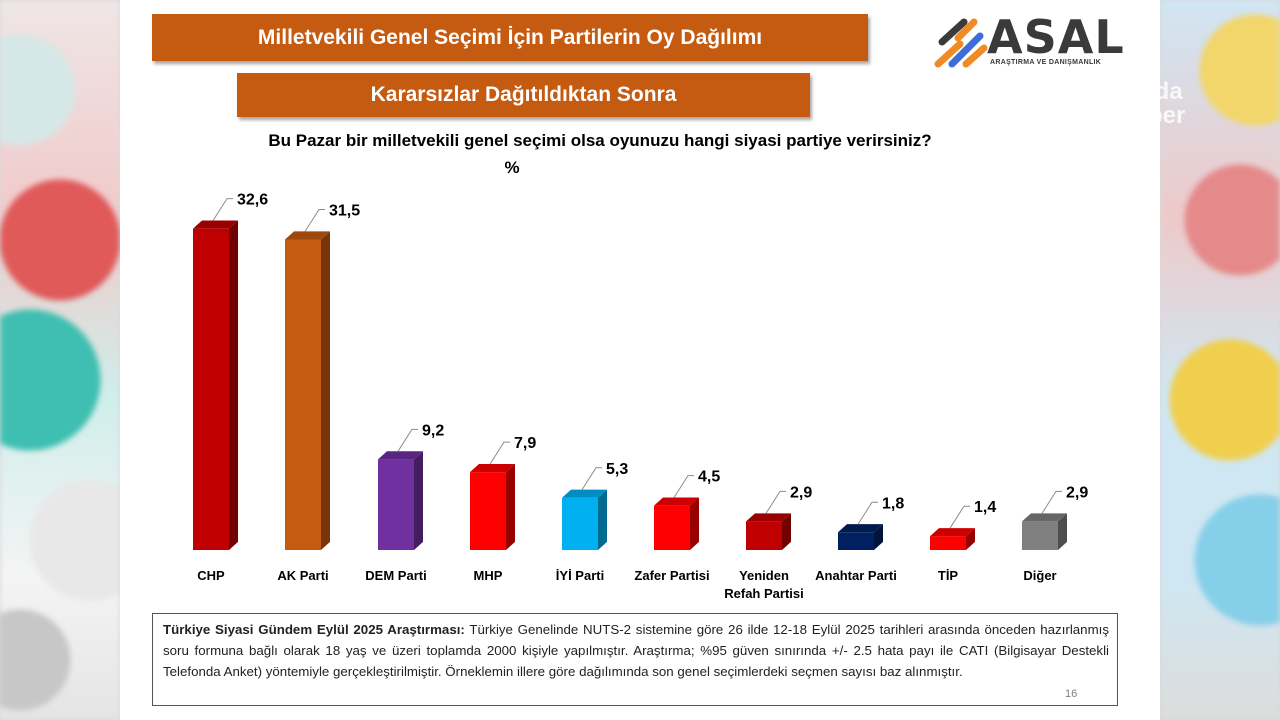 Image resolution: width=1280 pixels, height=720 pixels. I want to click on value-label: 5,3, so click(617, 469).